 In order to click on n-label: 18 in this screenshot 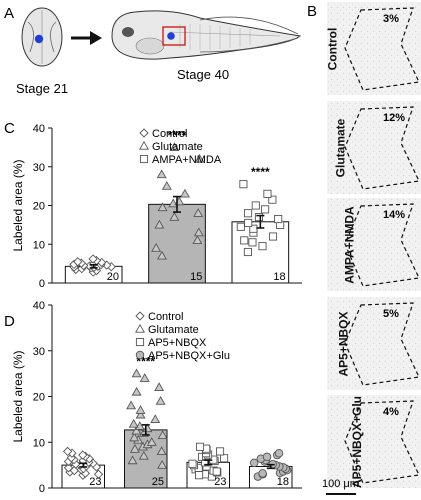, I will do `click(283, 482)`.